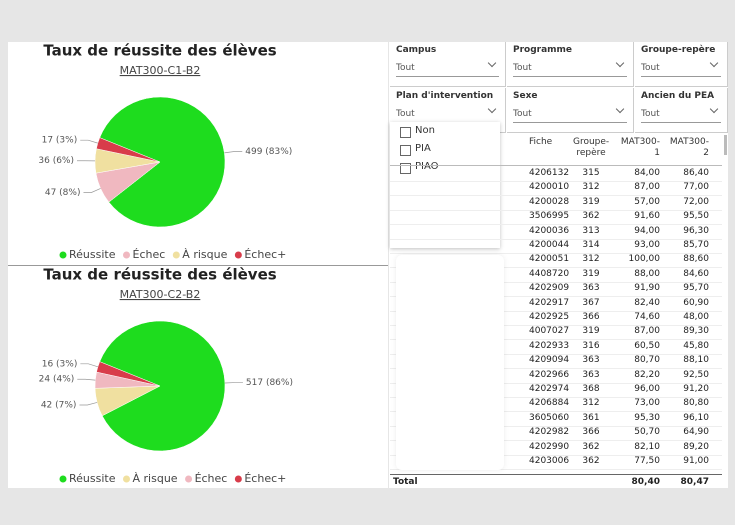 This screenshot has width=735, height=525. What do you see at coordinates (450, 362) in the screenshot?
I see `redacted-box` at bounding box center [450, 362].